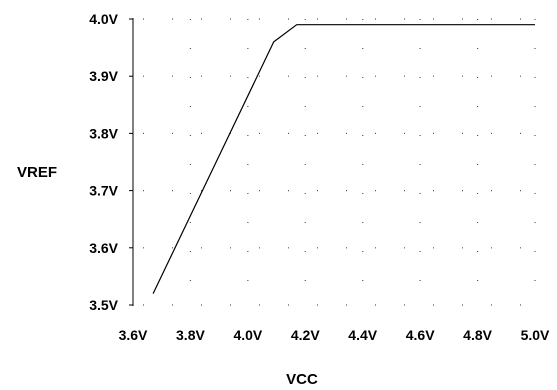 The width and height of the screenshot is (557, 390). Describe the element at coordinates (103, 19) in the screenshot. I see `y-tick-label: 4.0V` at that location.